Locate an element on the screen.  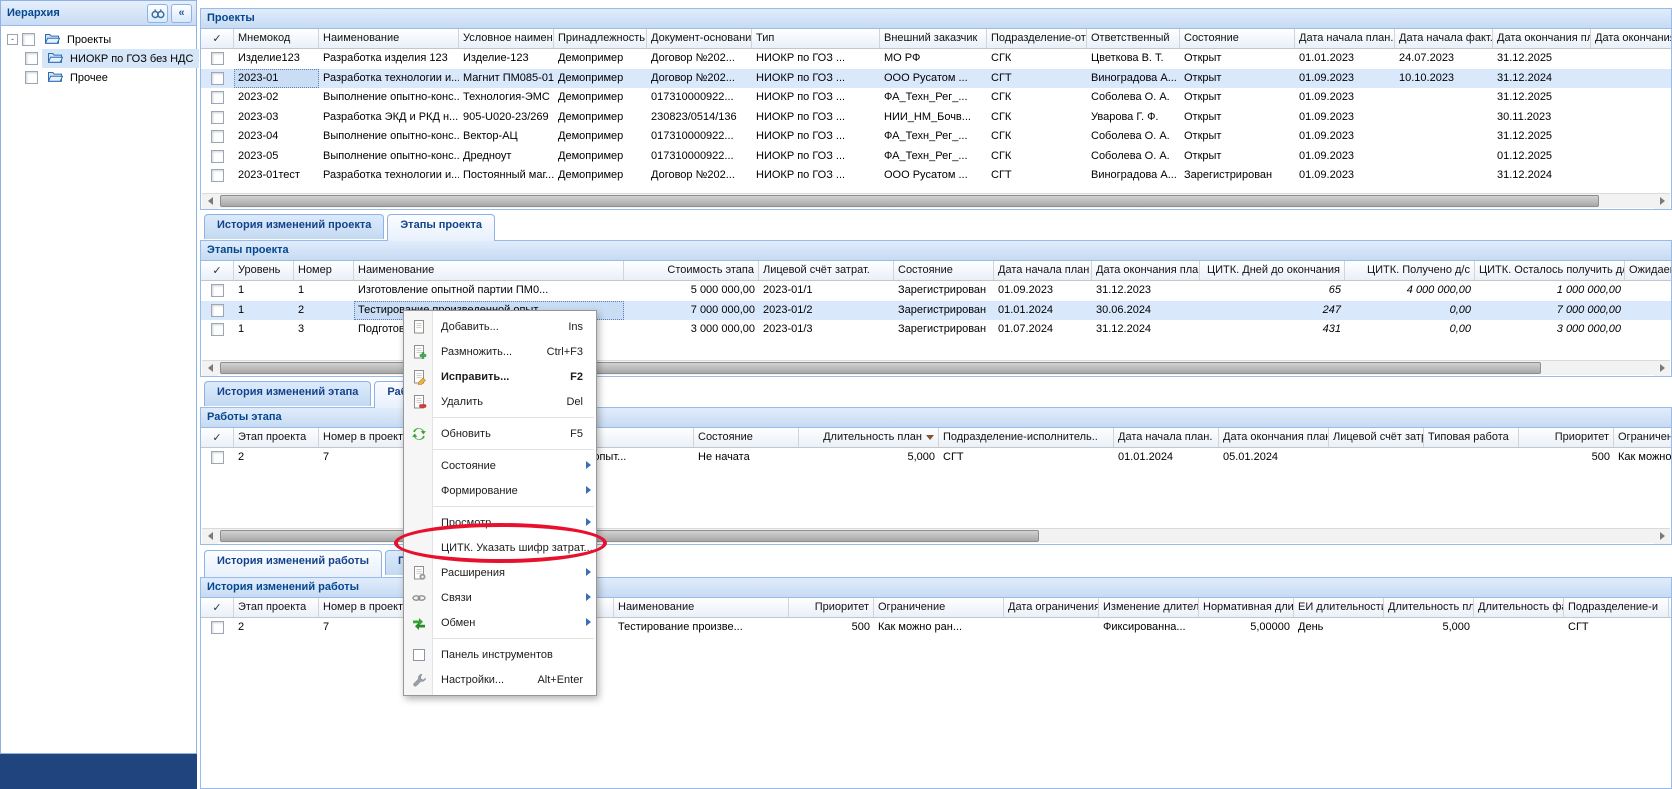
tab: История изменений этапа is located at coordinates (288, 393).